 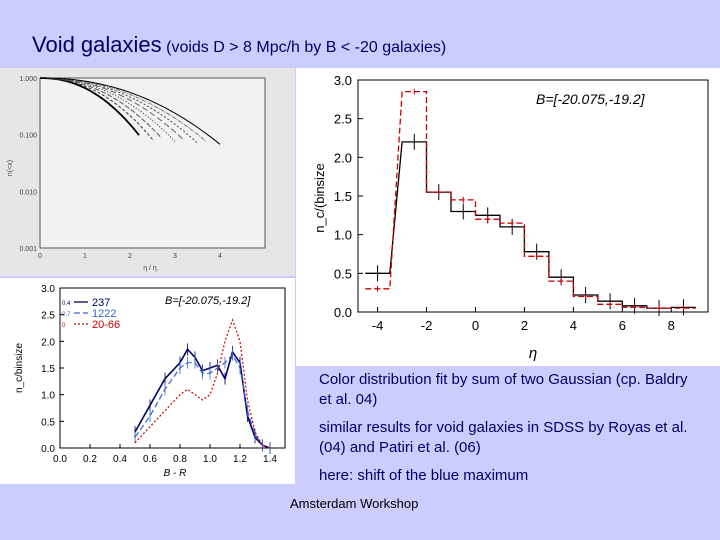 I want to click on x-tick-label: 8, so click(x=671, y=325).